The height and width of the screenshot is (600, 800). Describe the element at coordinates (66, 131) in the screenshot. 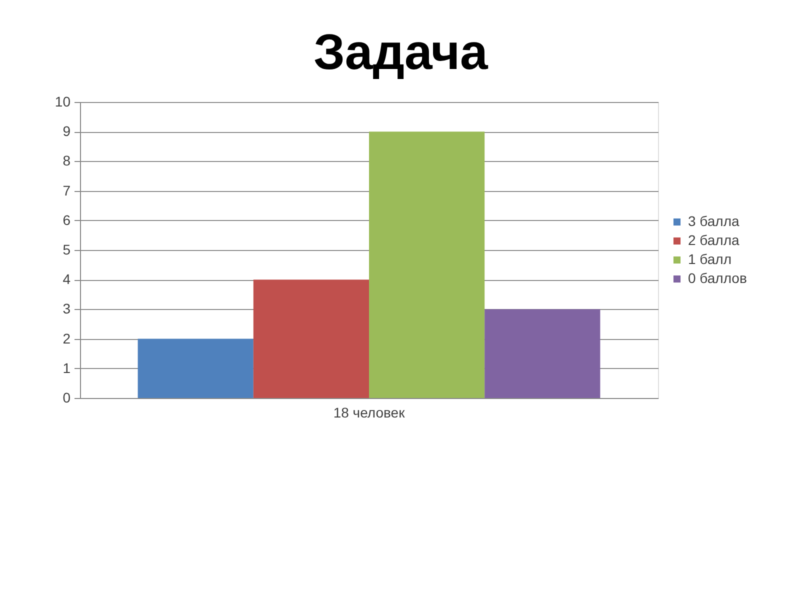

I see `y-tick-label: 9` at that location.